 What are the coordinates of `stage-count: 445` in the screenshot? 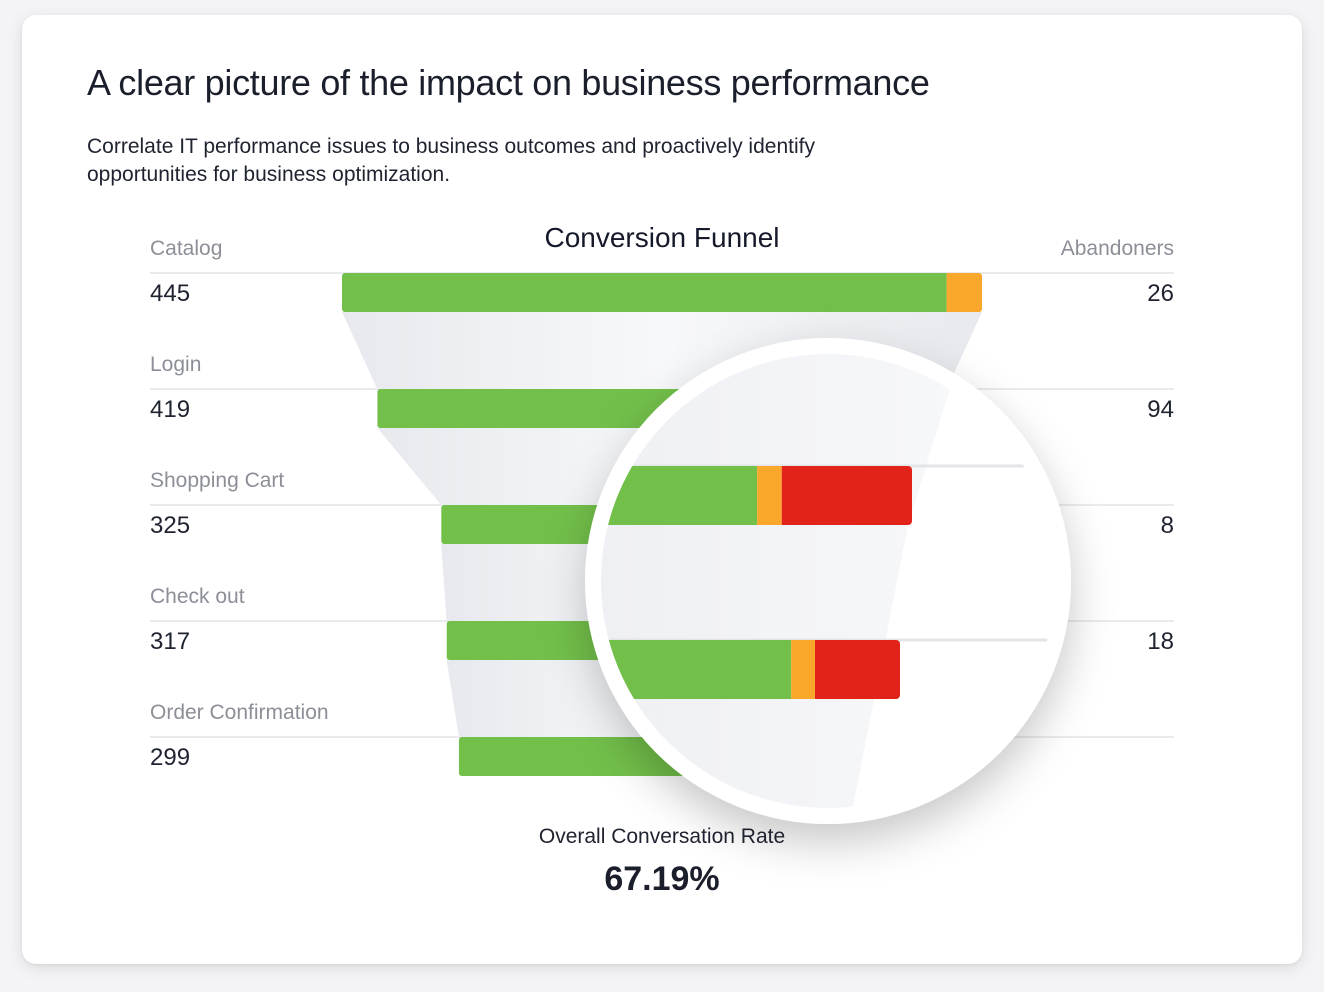 It's located at (170, 293).